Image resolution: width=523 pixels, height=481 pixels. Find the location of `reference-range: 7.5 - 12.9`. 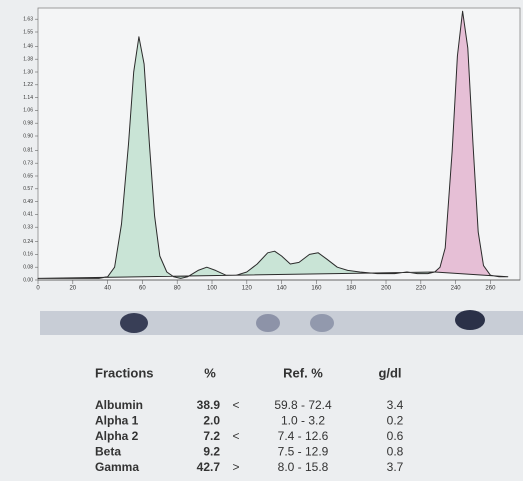

reference-range: 7.5 - 12.9 is located at coordinates (303, 452).